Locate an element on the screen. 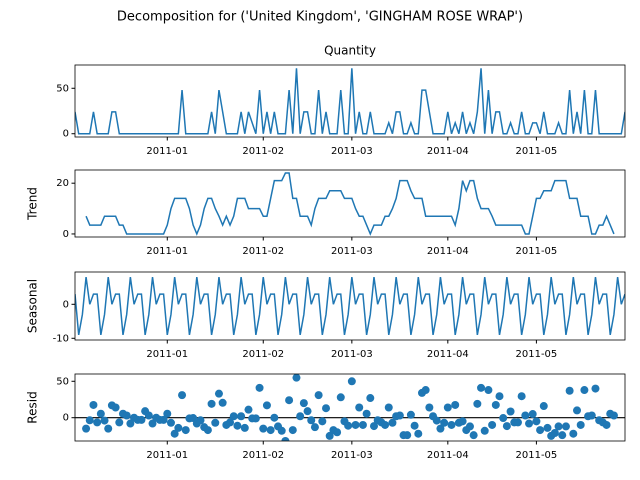  x-tick-label: 2011-01 is located at coordinates (167, 151).